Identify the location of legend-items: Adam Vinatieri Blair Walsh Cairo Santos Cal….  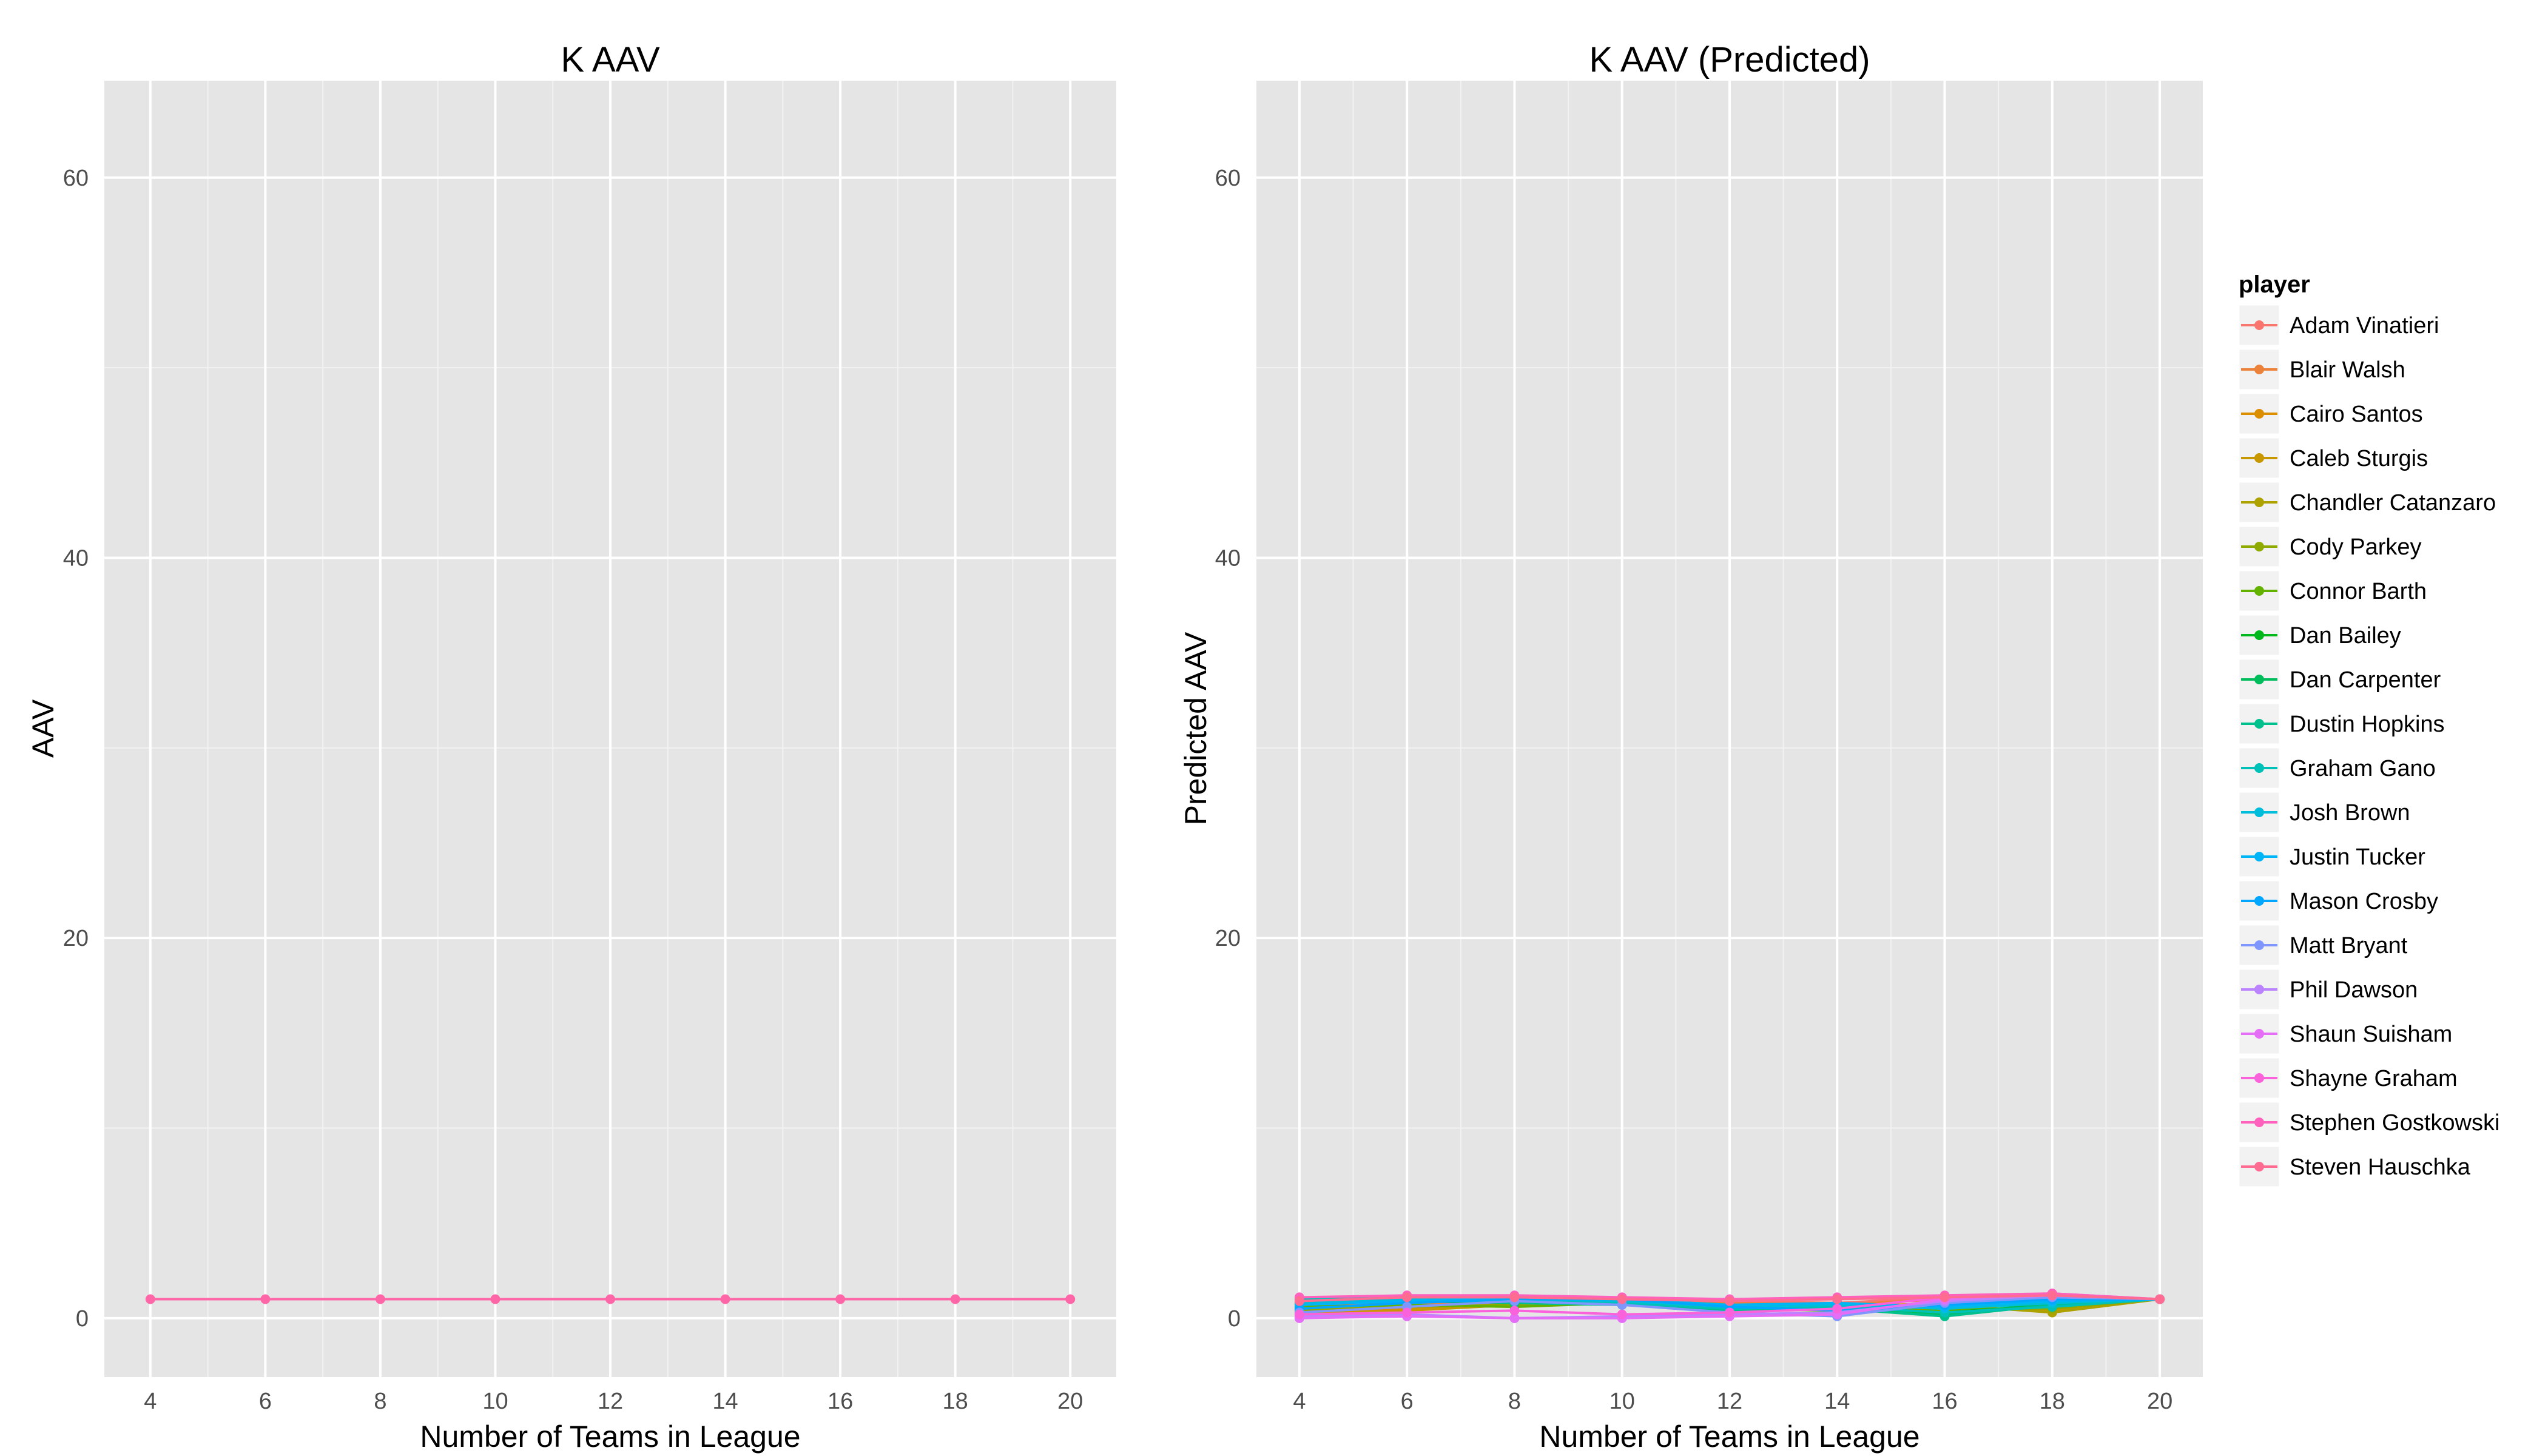
(2368, 745).